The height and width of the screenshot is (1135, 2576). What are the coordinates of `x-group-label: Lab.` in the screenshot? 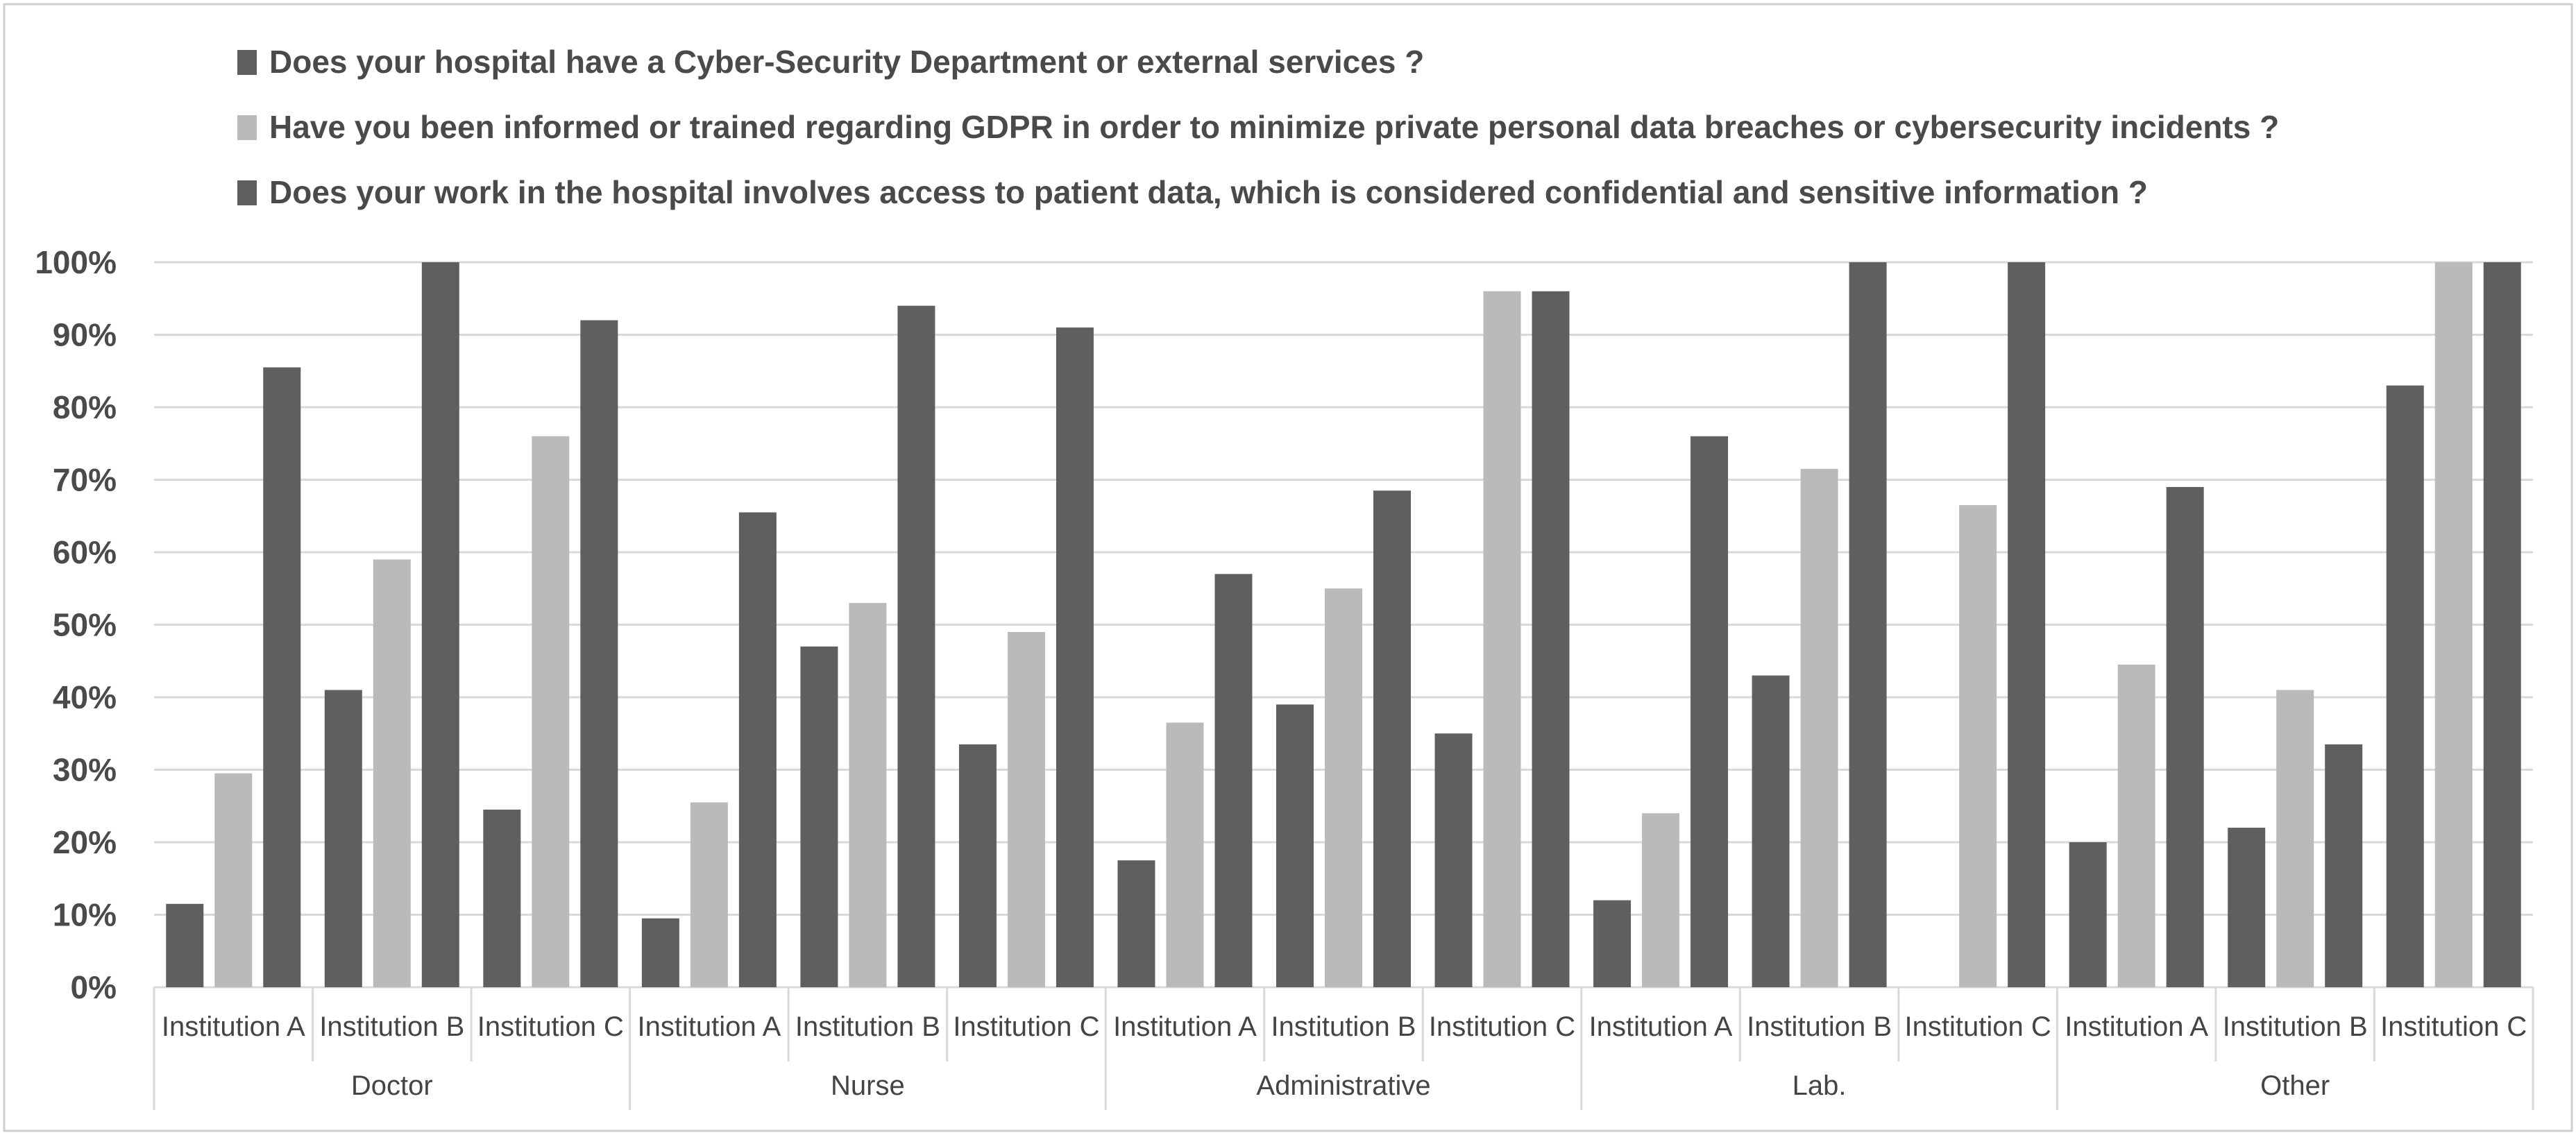 It's located at (1820, 1085).